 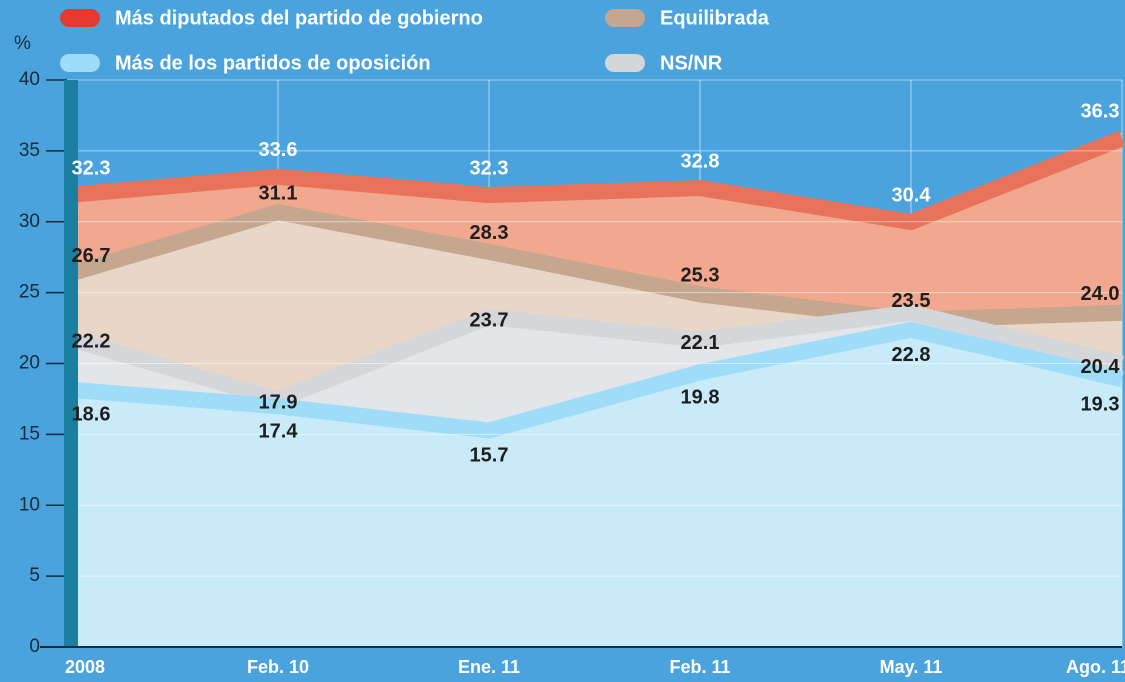 What do you see at coordinates (1095, 667) in the screenshot?
I see `x-tick-label: Ago. 11` at bounding box center [1095, 667].